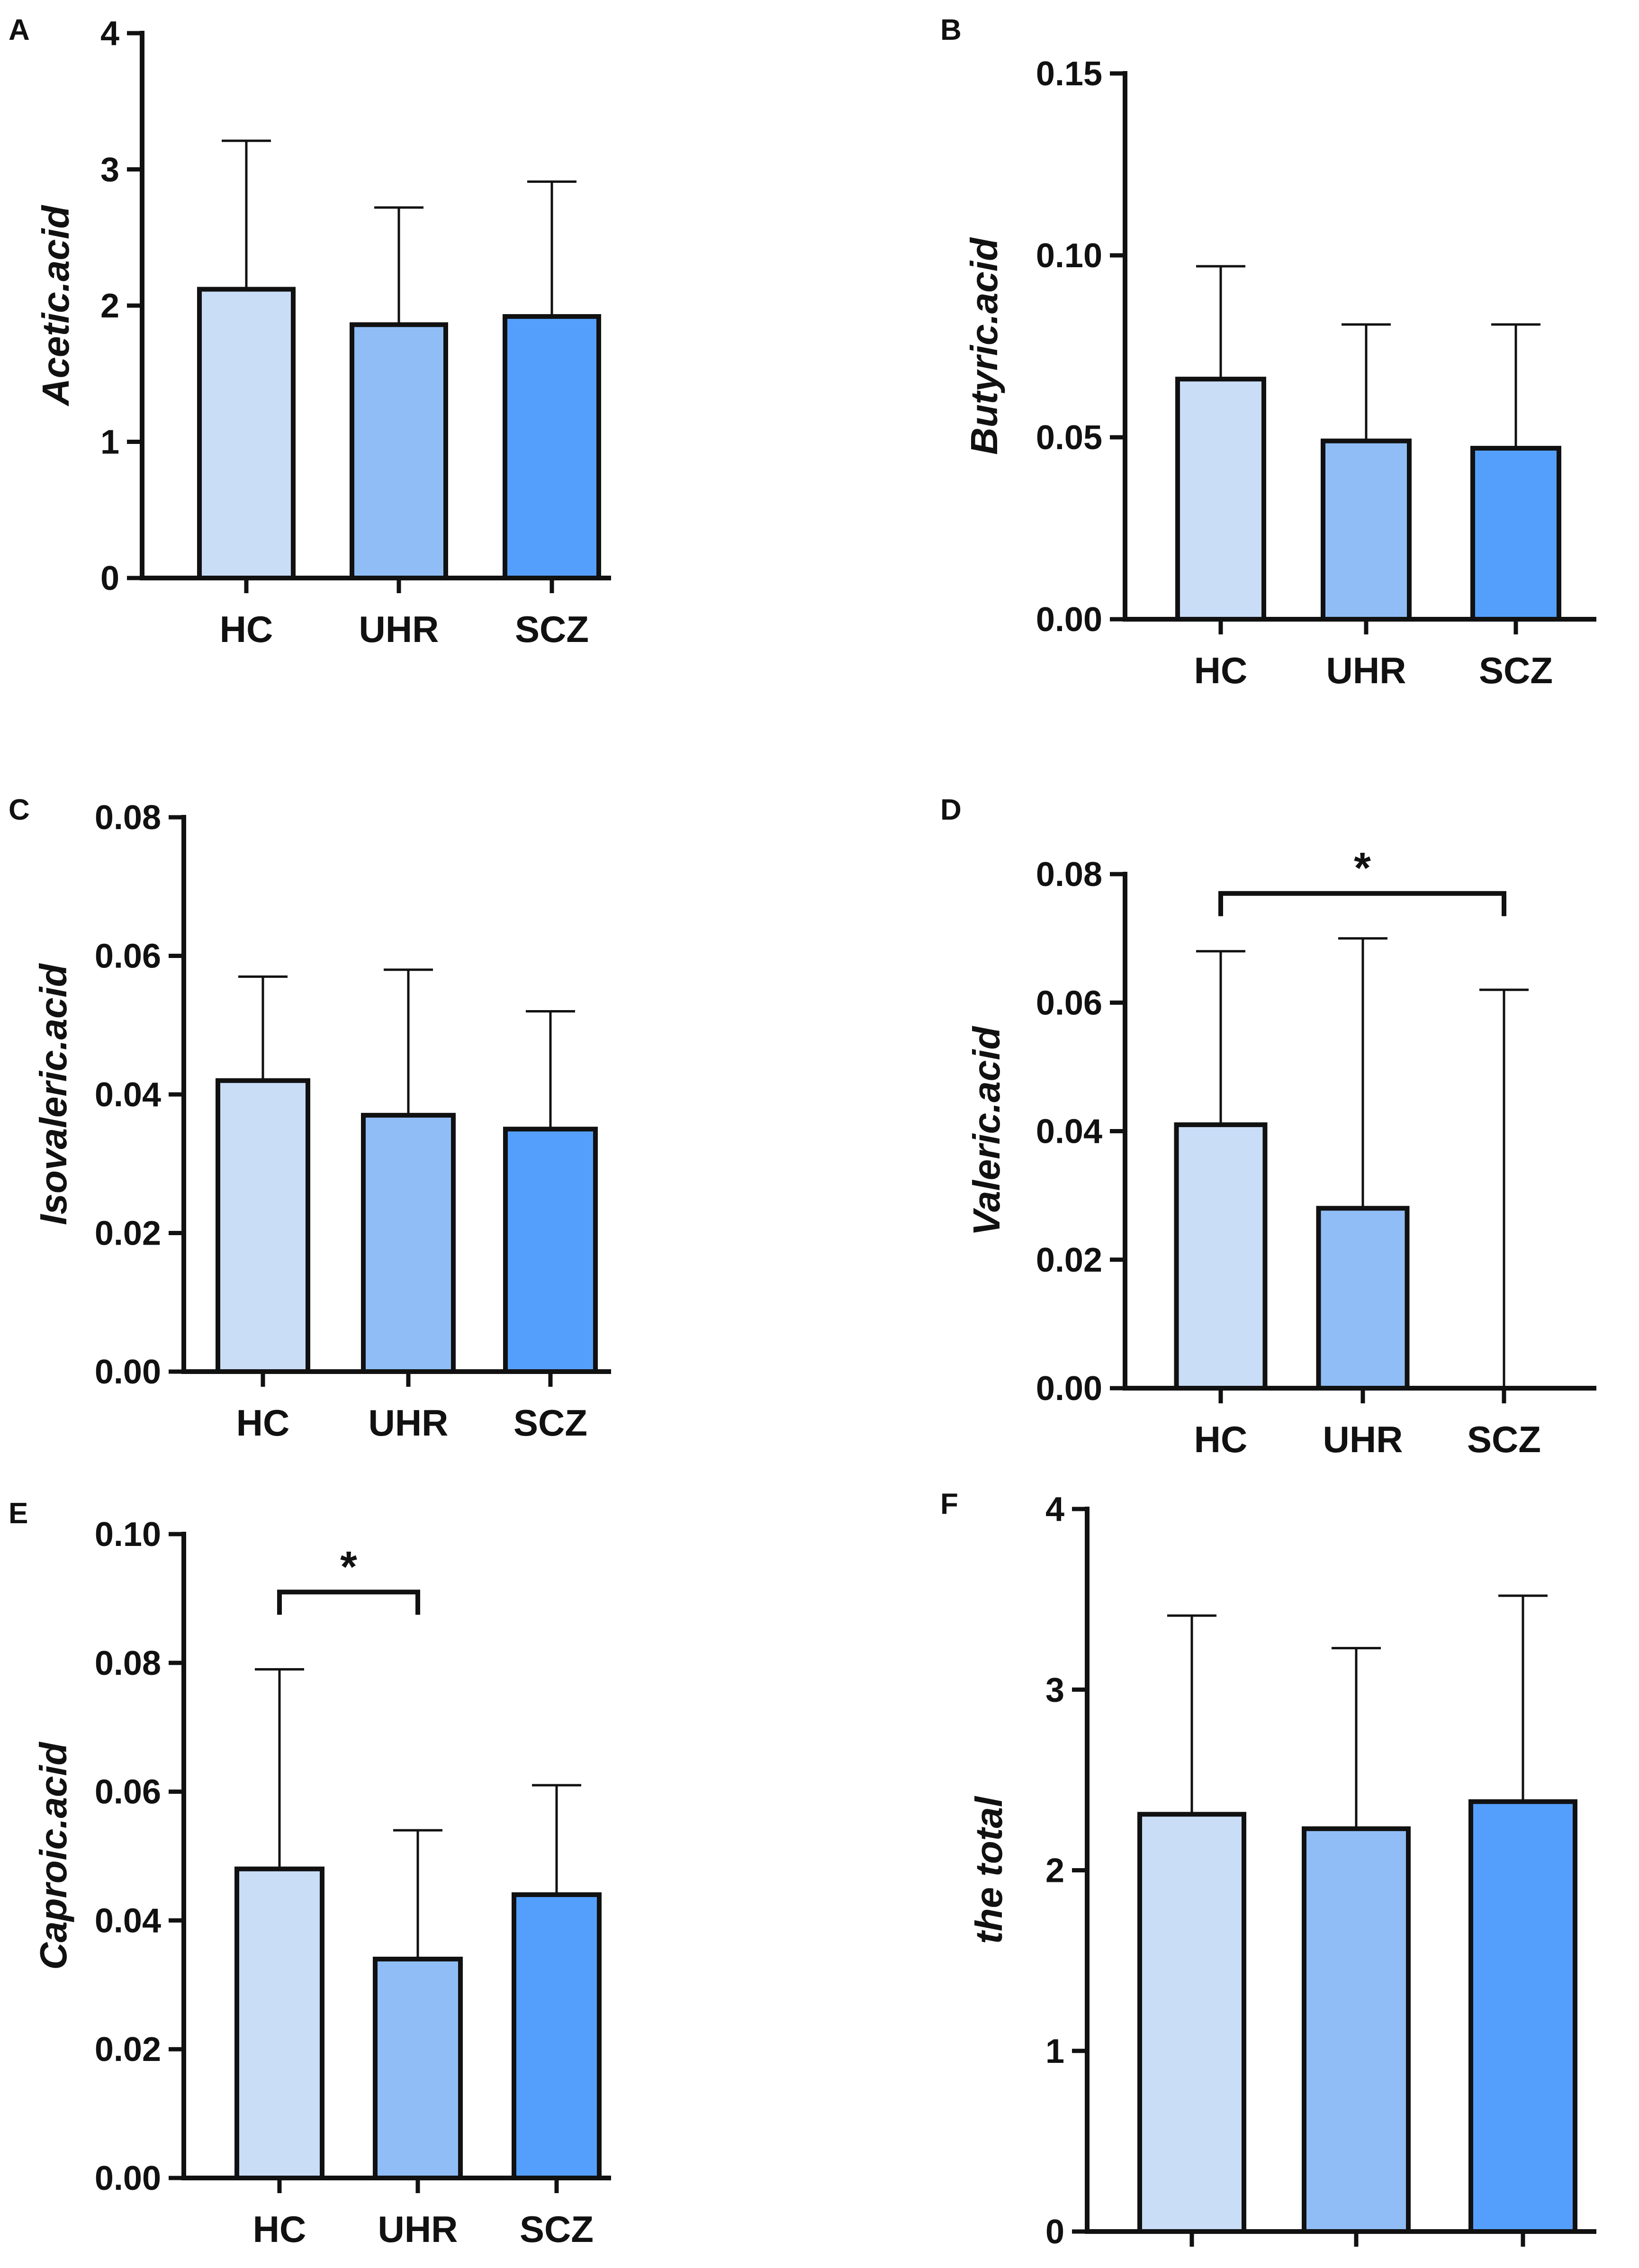  I want to click on y-tick-label: 0.15, so click(1069, 74).